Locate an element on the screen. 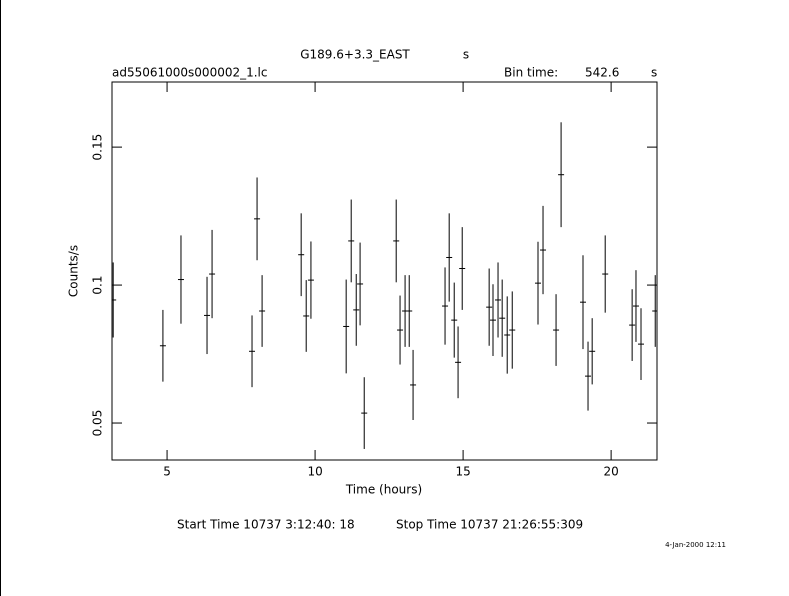 This screenshot has height=596, width=789. bin-time-unit: s is located at coordinates (654, 73).